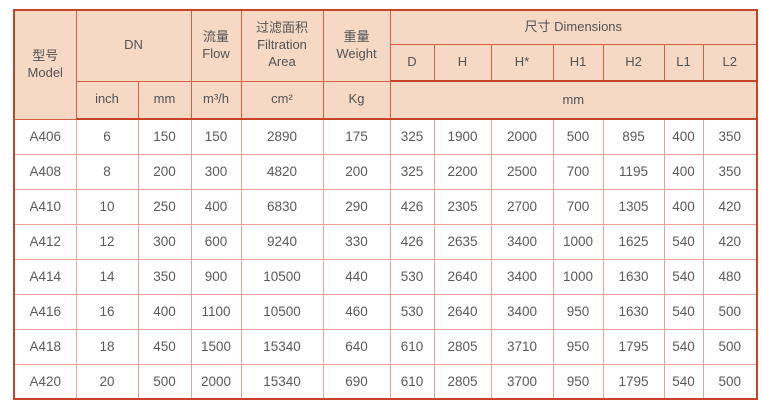 Image resolution: width=762 pixels, height=406 pixels. I want to click on cell-dim-hstar: 2000, so click(522, 136).